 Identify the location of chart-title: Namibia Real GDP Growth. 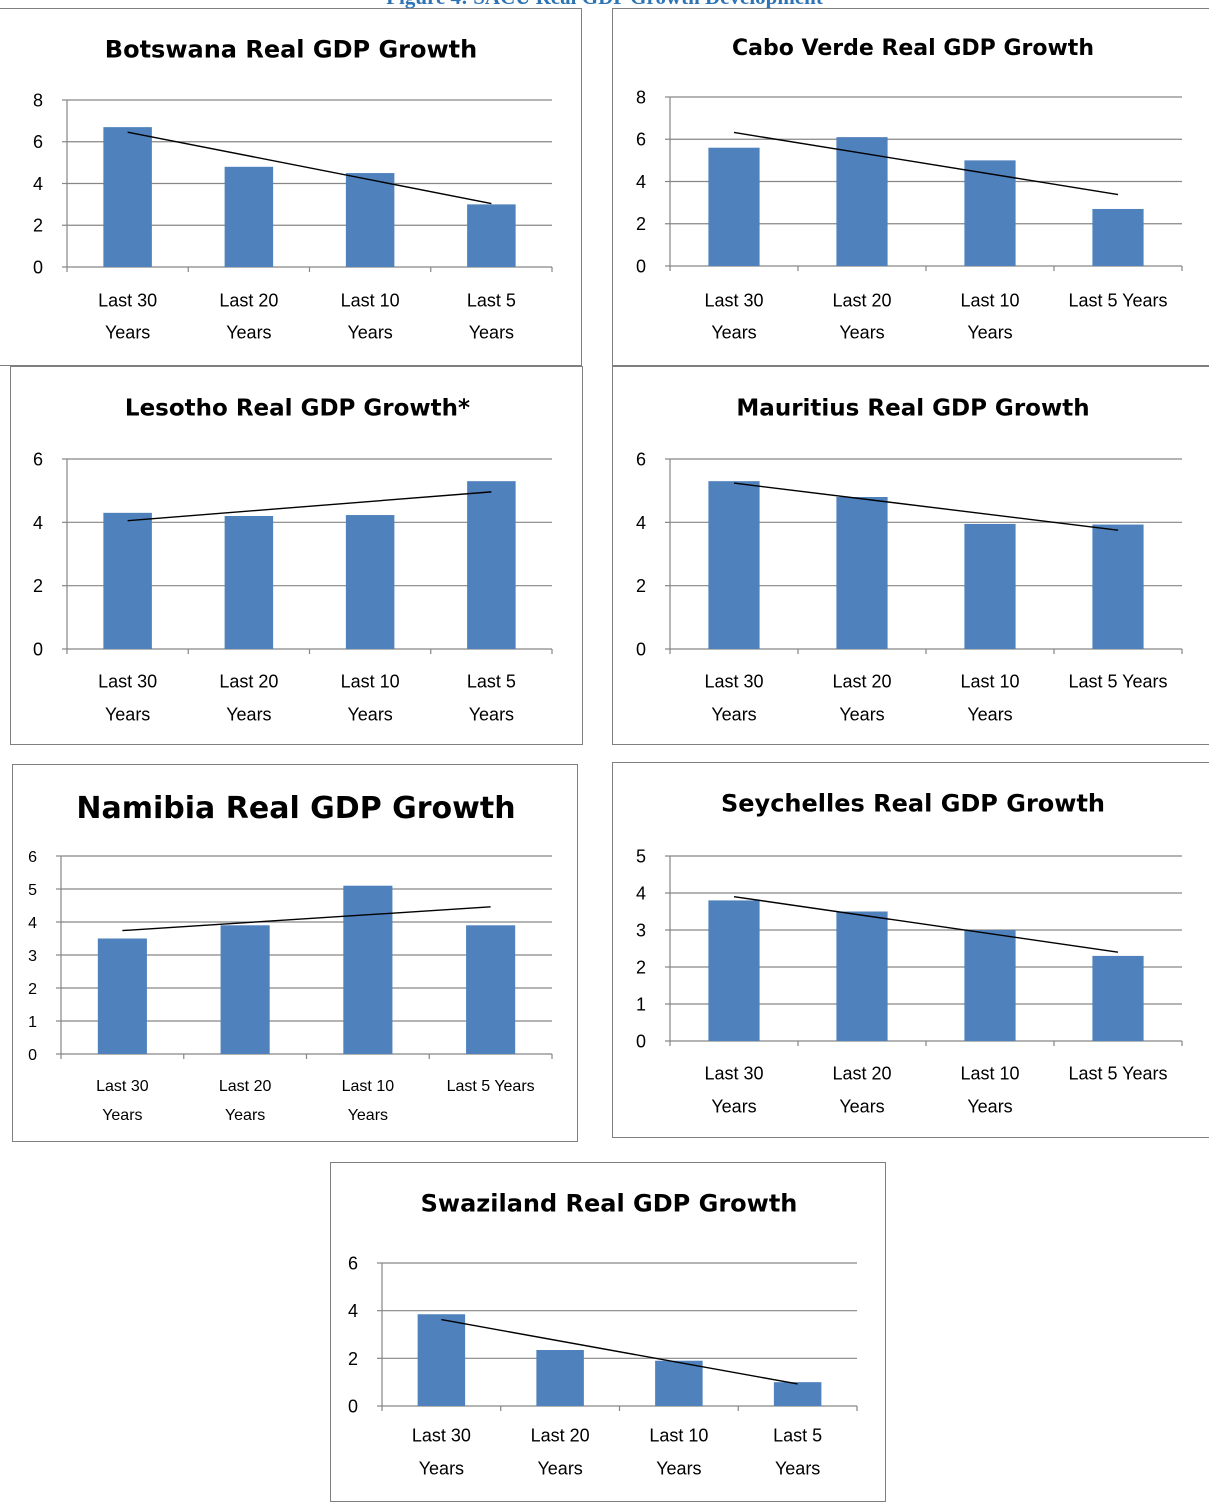
(295, 808).